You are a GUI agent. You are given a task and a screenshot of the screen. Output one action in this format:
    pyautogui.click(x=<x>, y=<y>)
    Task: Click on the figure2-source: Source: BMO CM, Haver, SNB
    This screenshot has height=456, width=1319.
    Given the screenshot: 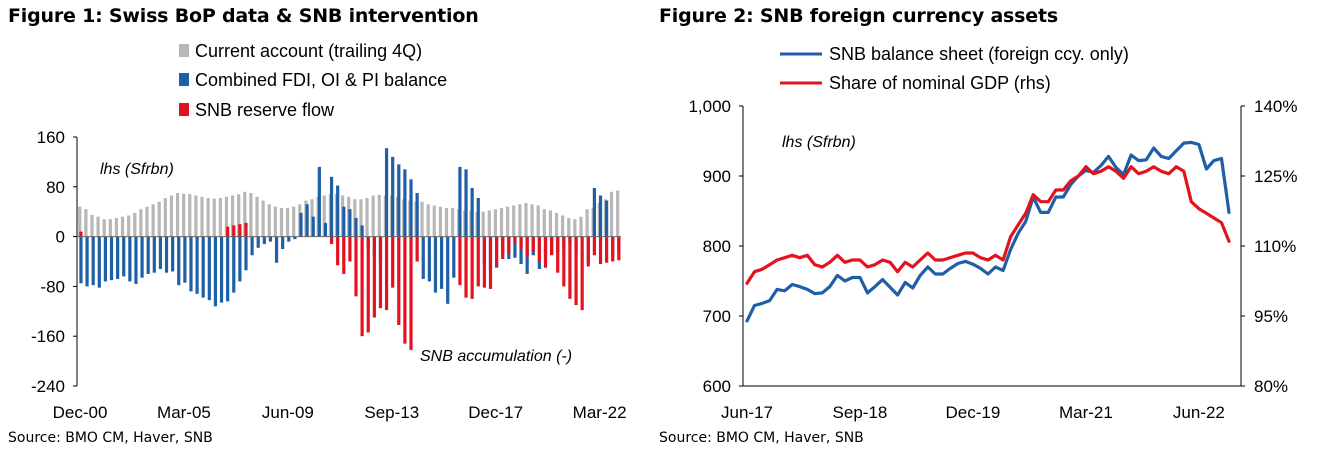 What is the action you would take?
    pyautogui.click(x=761, y=438)
    